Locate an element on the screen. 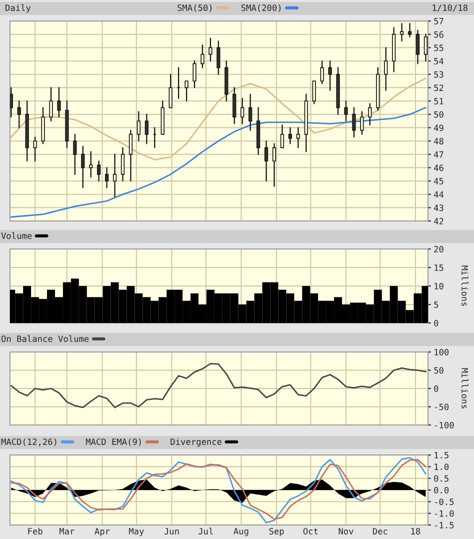 This screenshot has height=539, width=474. x-tick-label: 18 is located at coordinates (415, 531).